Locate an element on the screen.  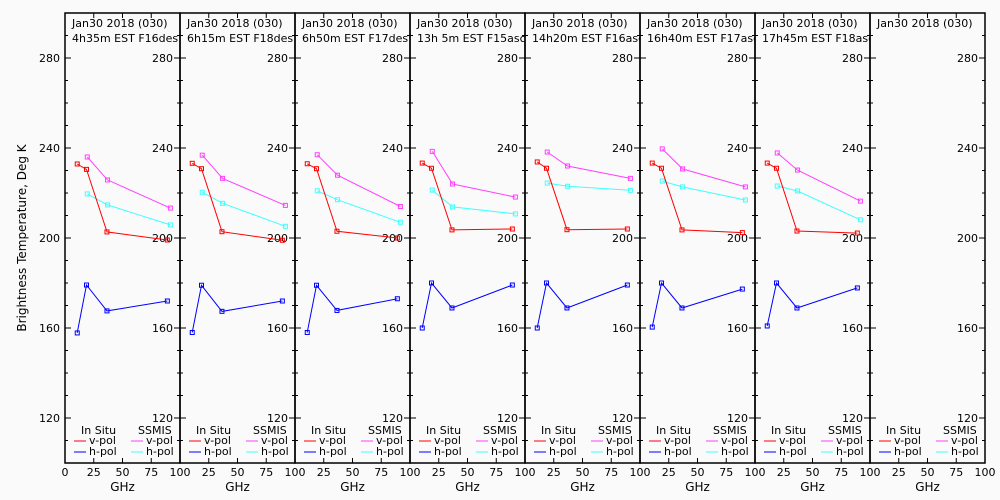
x-tick-label: 50 is located at coordinates (468, 472).